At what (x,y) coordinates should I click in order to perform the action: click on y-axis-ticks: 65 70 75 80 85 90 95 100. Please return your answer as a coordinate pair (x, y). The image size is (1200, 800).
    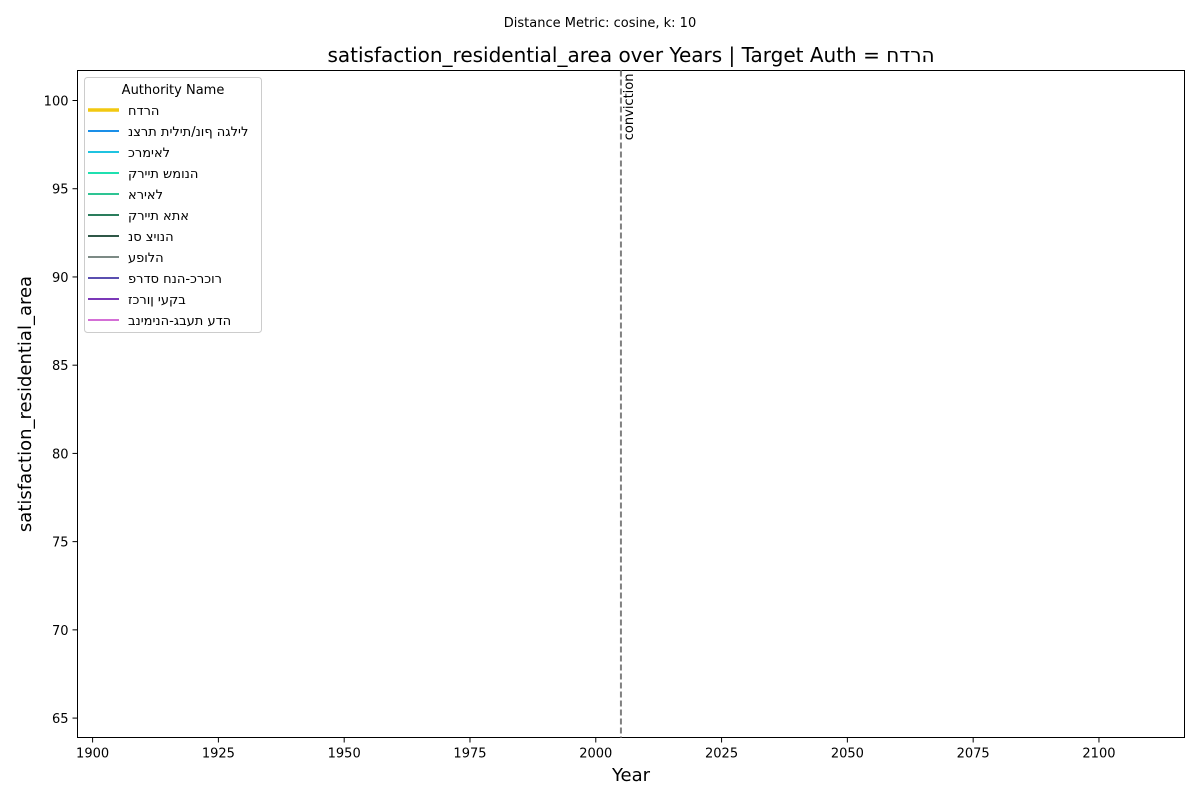
    Looking at the image, I should click on (61, 410).